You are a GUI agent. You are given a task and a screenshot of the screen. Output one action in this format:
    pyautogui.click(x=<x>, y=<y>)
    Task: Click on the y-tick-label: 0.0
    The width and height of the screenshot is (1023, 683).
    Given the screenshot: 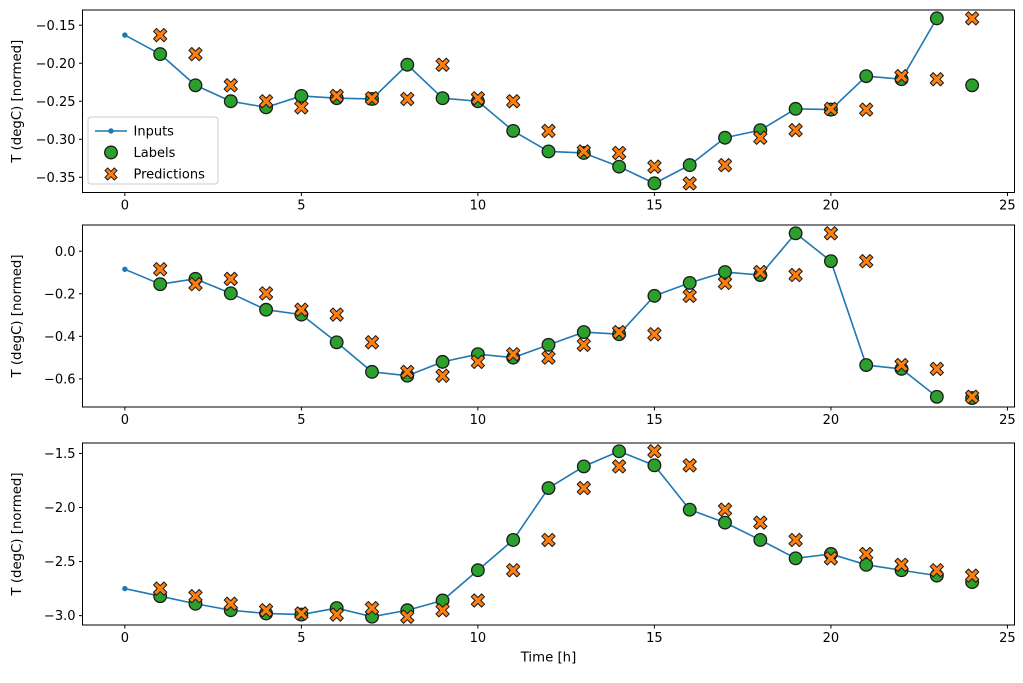 What is the action you would take?
    pyautogui.click(x=65, y=252)
    